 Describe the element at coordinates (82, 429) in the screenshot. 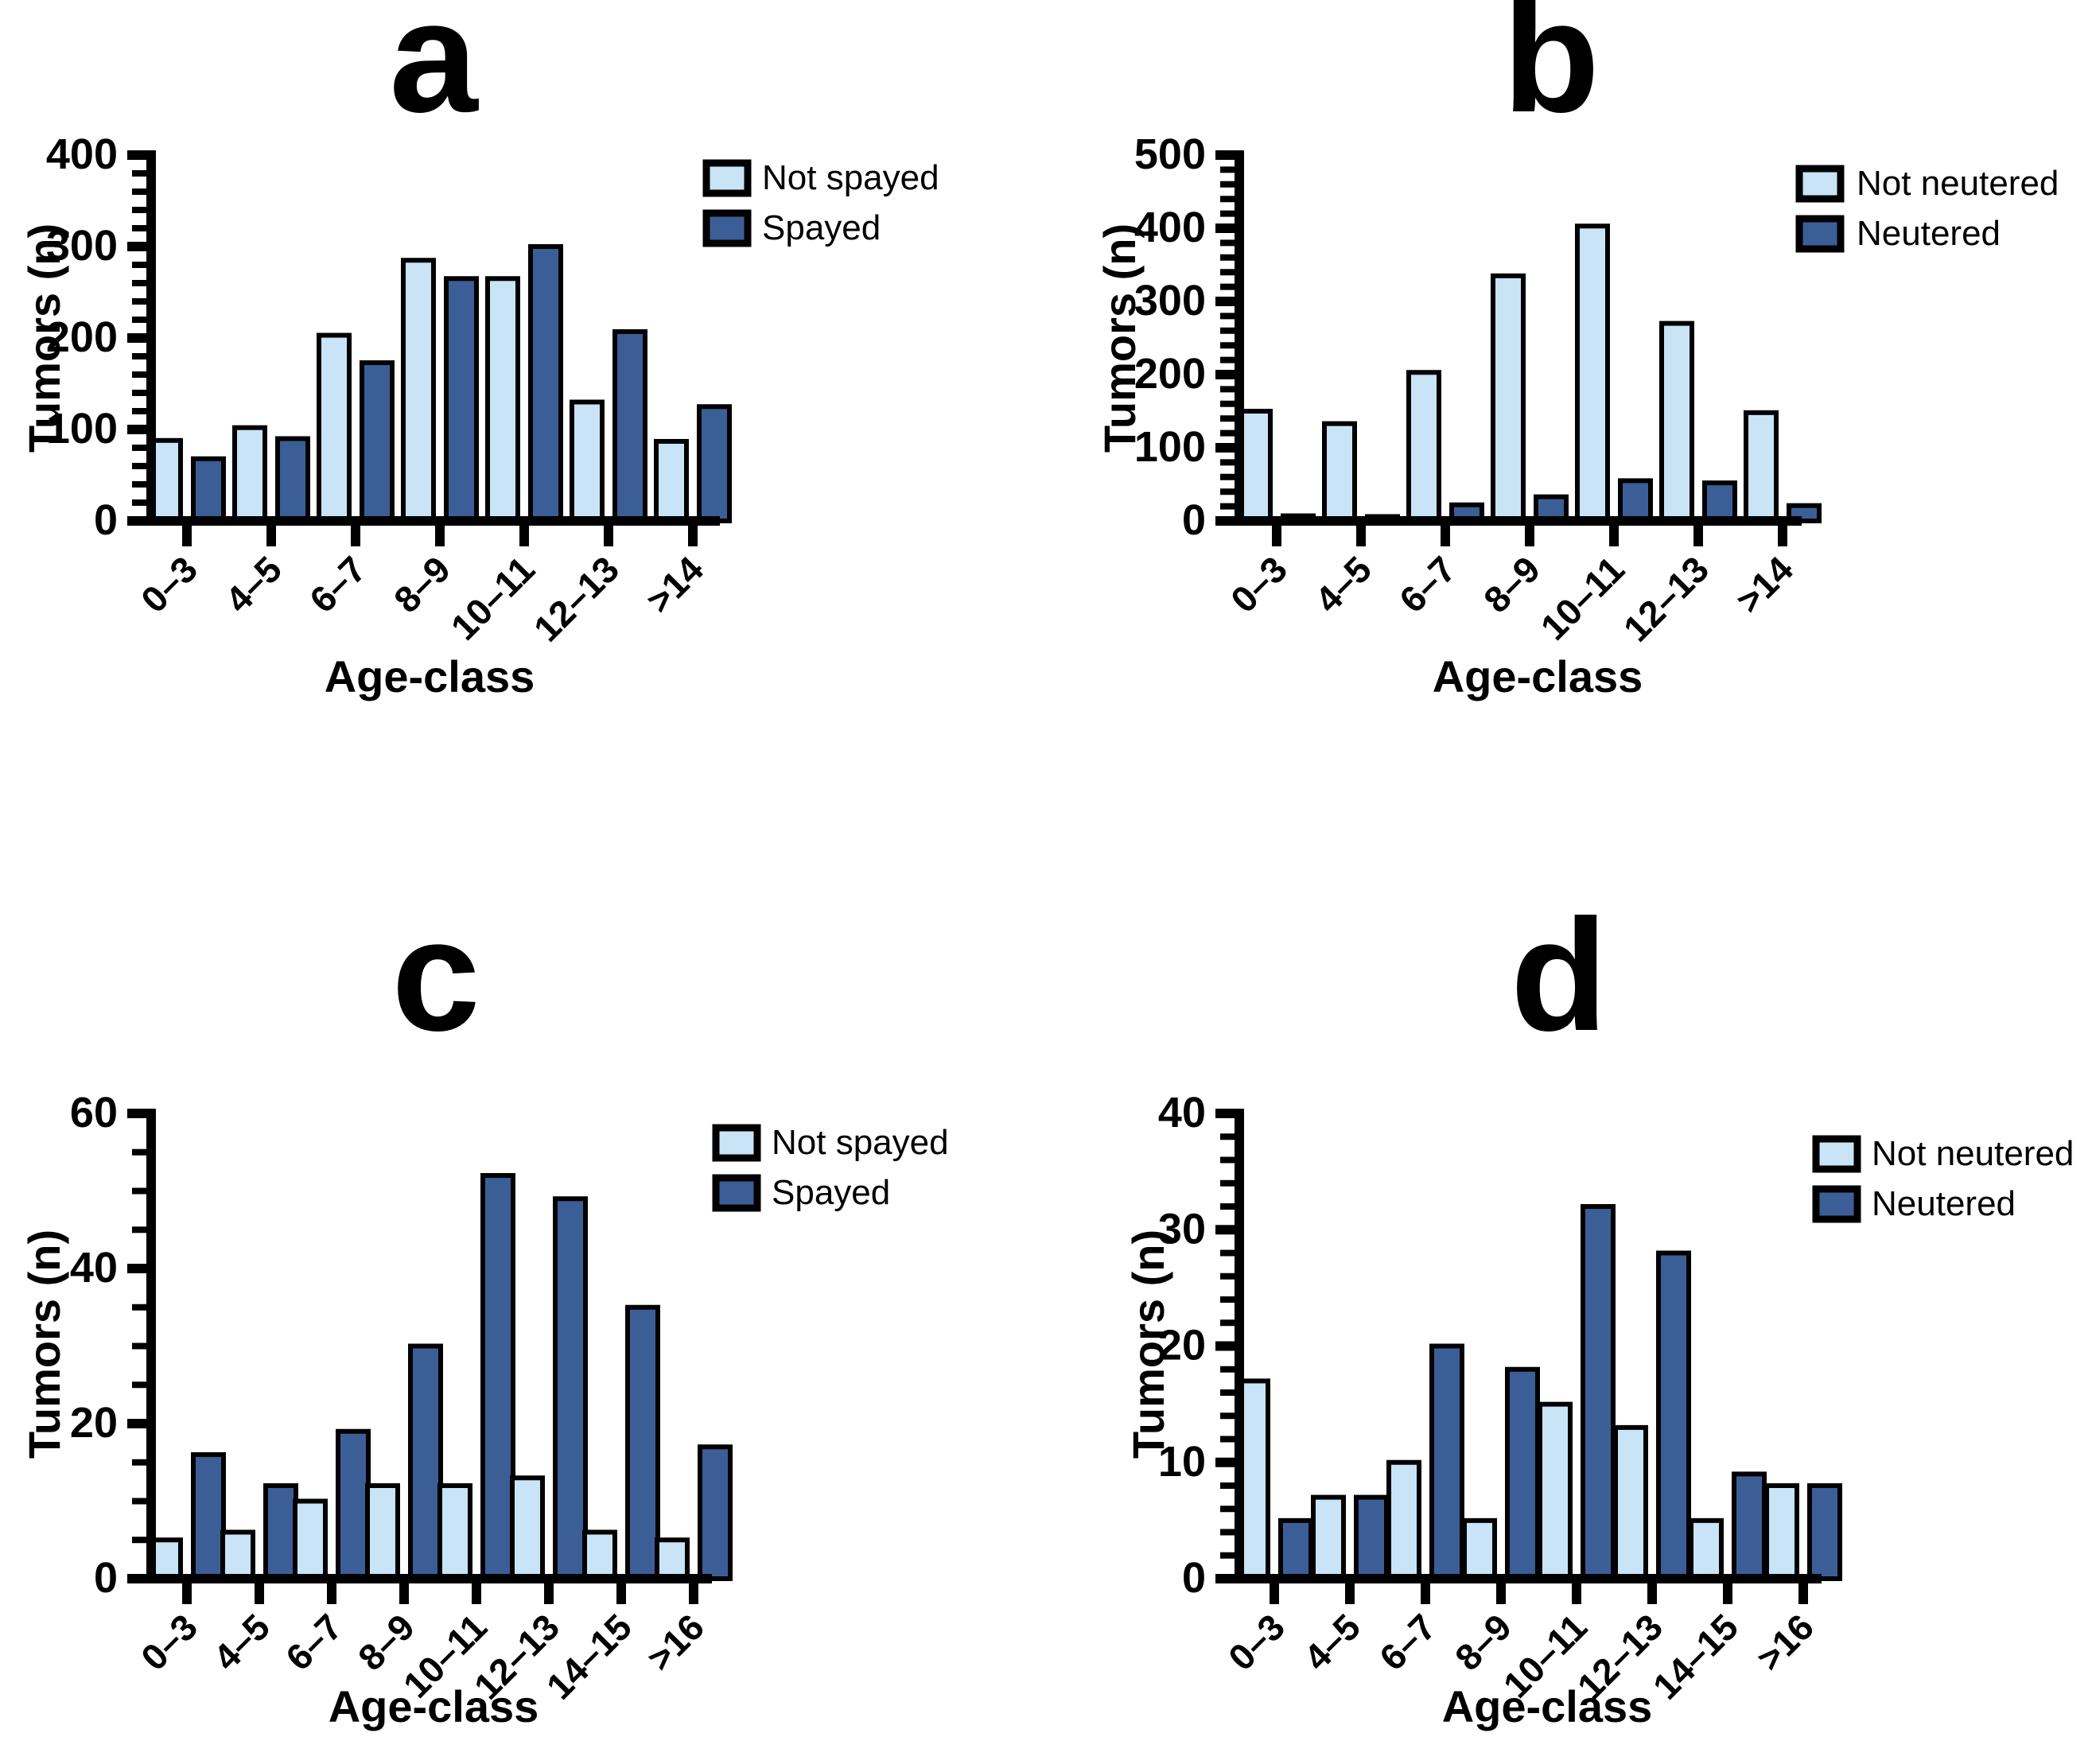

I see `y-tick-label-a-100: 100` at that location.